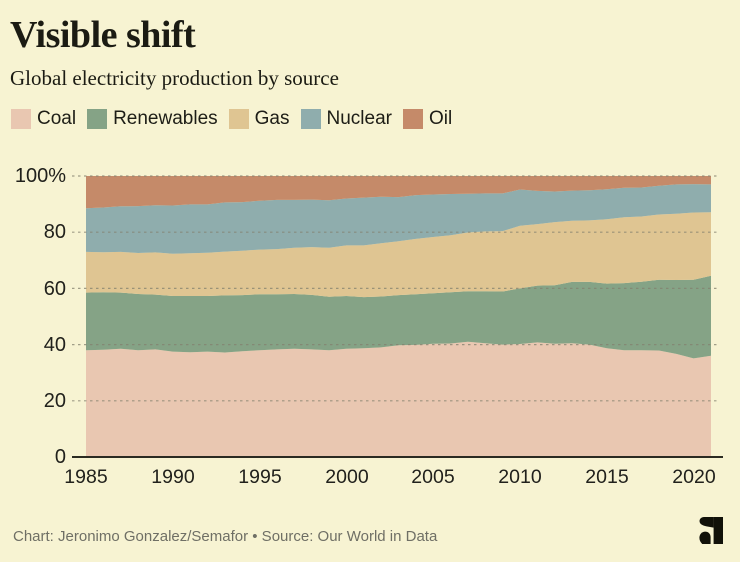 Image resolution: width=740 pixels, height=562 pixels. What do you see at coordinates (103, 35) in the screenshot?
I see `chart-title: Visible shift` at bounding box center [103, 35].